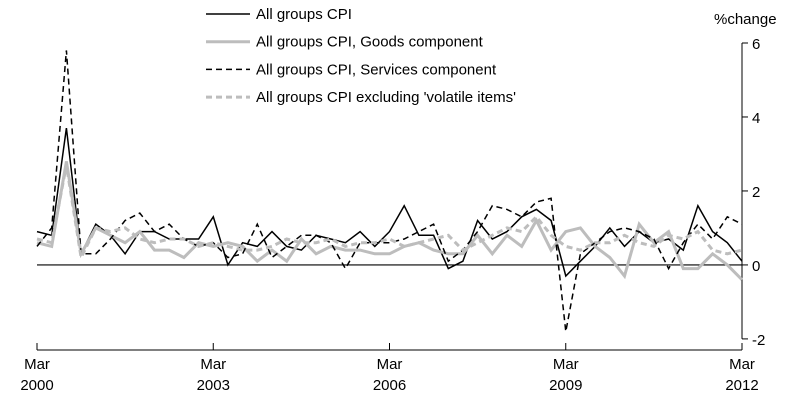 This screenshot has width=796, height=407. What do you see at coordinates (370, 42) in the screenshot?
I see `legend-label: All groups CPI, Goods component` at bounding box center [370, 42].